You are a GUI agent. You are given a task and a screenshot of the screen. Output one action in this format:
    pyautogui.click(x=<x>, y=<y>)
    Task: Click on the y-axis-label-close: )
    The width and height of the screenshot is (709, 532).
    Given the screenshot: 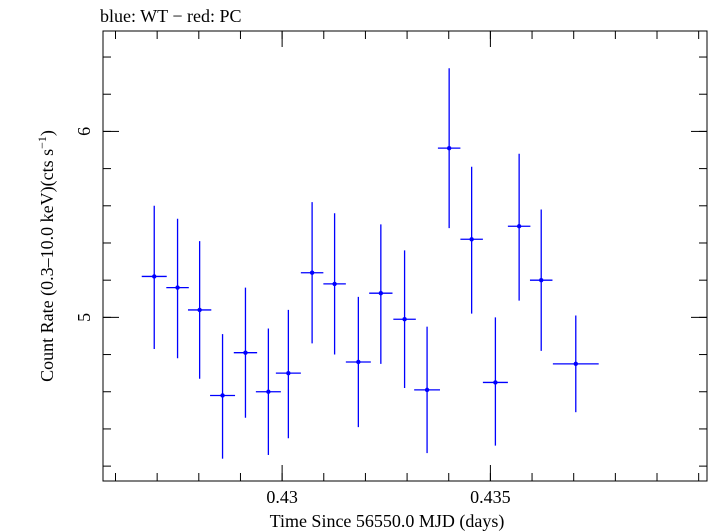 What is the action you would take?
    pyautogui.click(x=47, y=133)
    